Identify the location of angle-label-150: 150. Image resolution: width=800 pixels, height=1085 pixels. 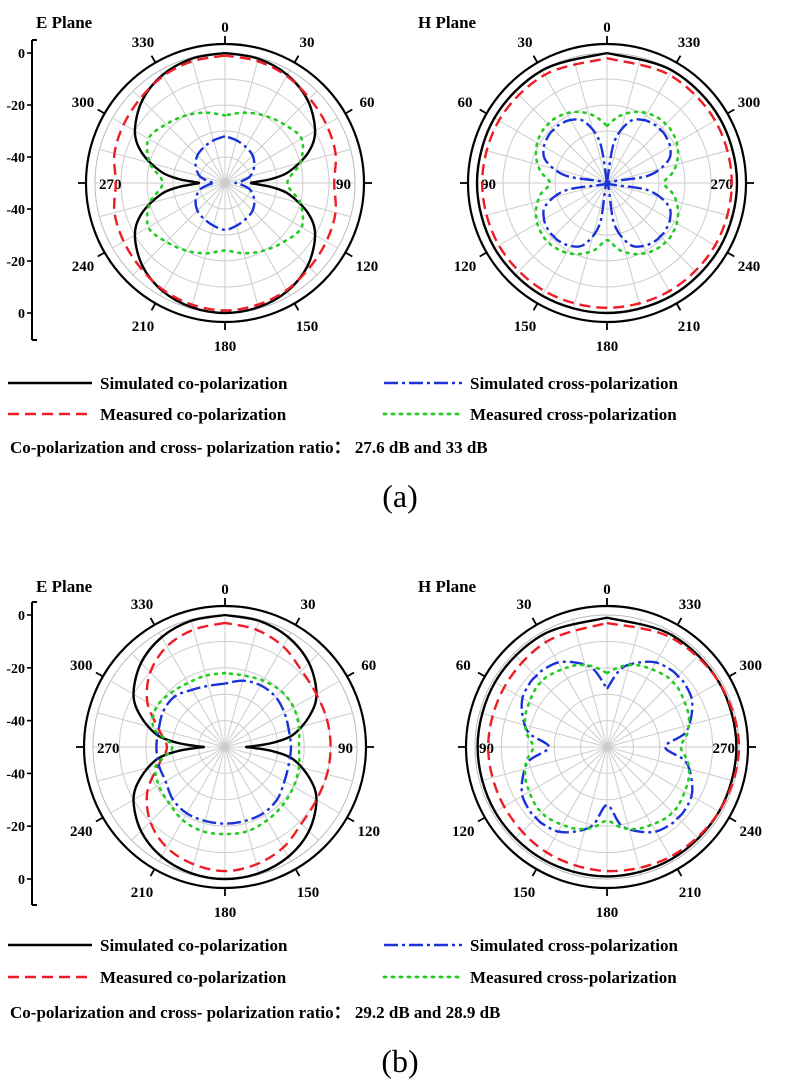
(307, 327).